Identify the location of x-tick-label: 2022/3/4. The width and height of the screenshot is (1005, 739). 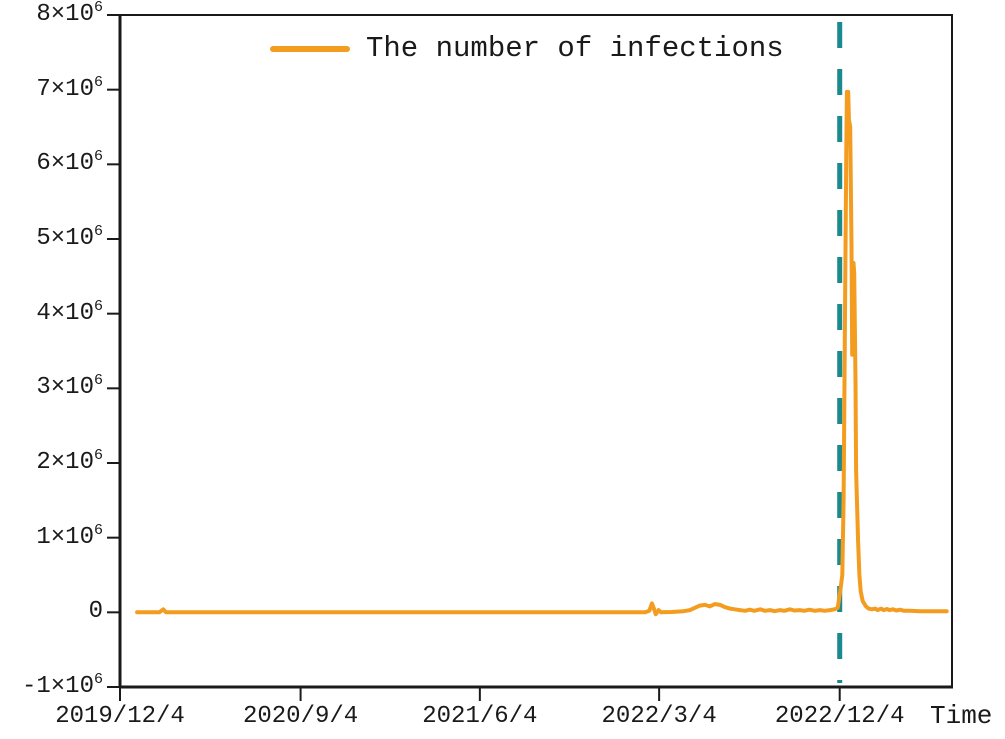
(659, 716).